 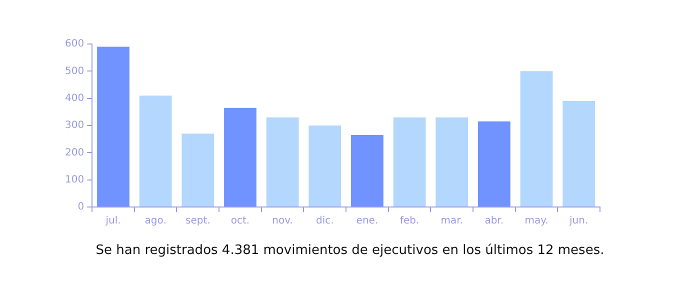 I want to click on y-tick-label: 300, so click(x=74, y=126).